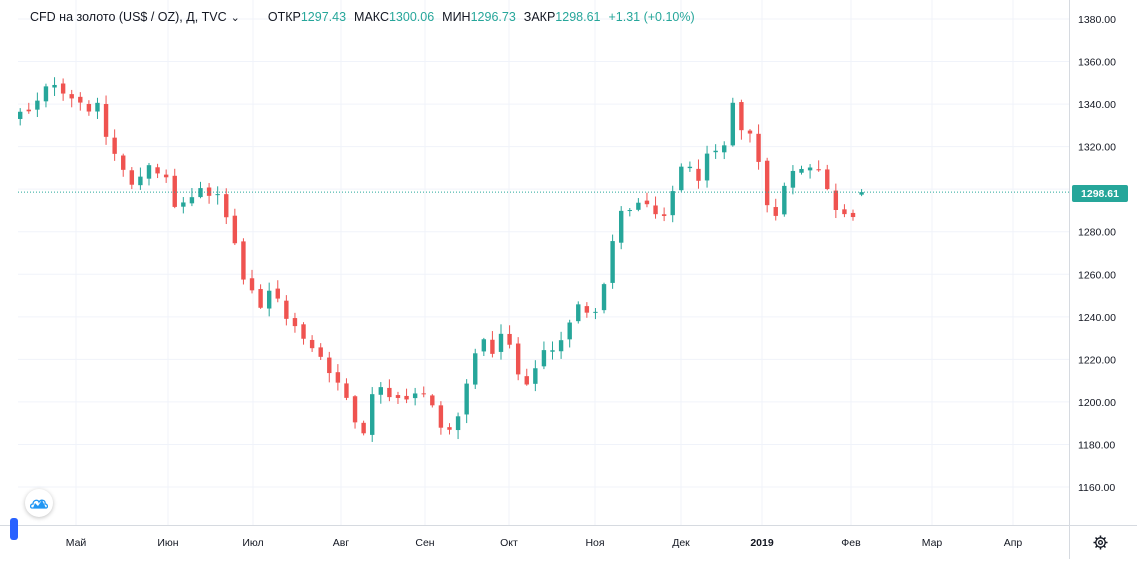  Describe the element at coordinates (1097, 63) in the screenshot. I see `price-tick-label: 1360.00` at that location.